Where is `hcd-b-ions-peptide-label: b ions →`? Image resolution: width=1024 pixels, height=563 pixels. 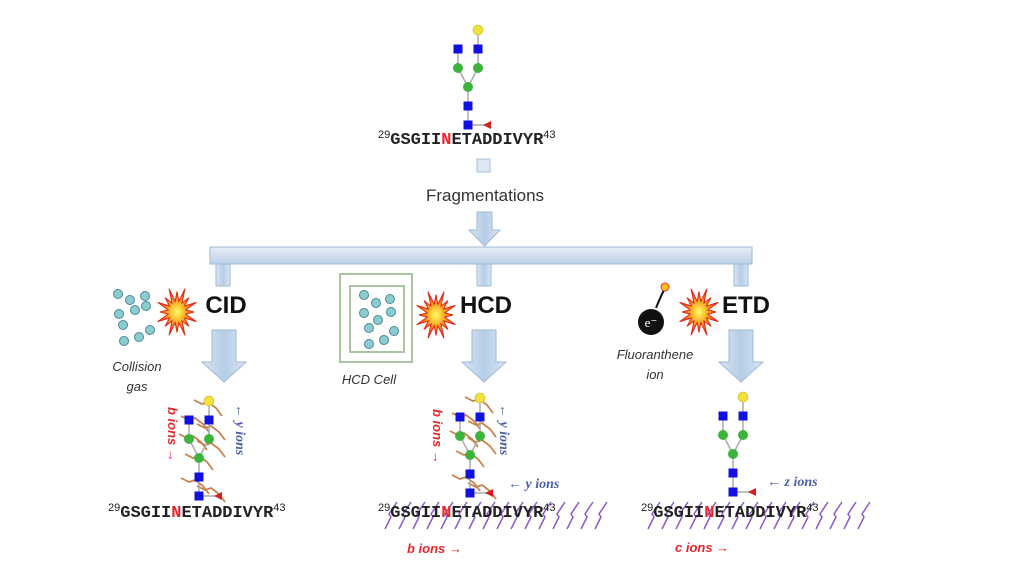
hcd-b-ions-peptide-label: b ions → is located at coordinates (434, 548).